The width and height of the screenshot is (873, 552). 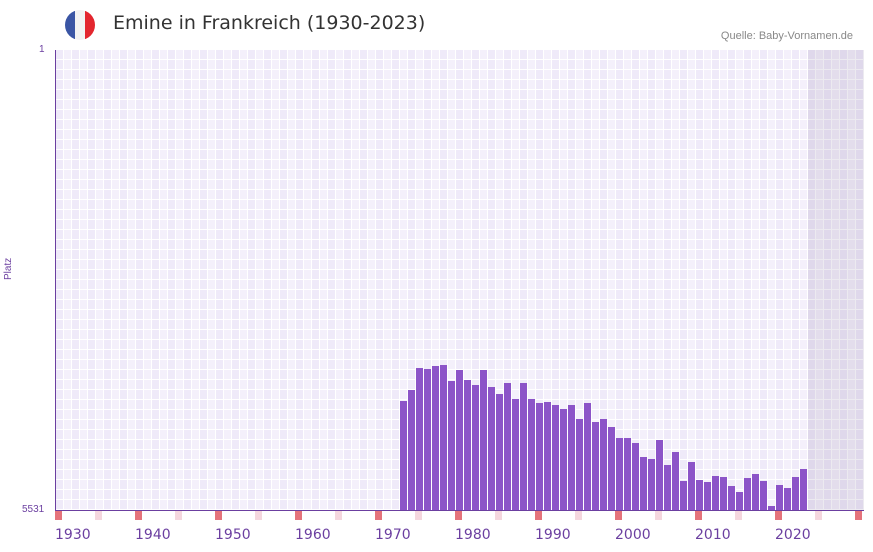 What do you see at coordinates (619, 473) in the screenshot?
I see `bar-2000` at bounding box center [619, 473].